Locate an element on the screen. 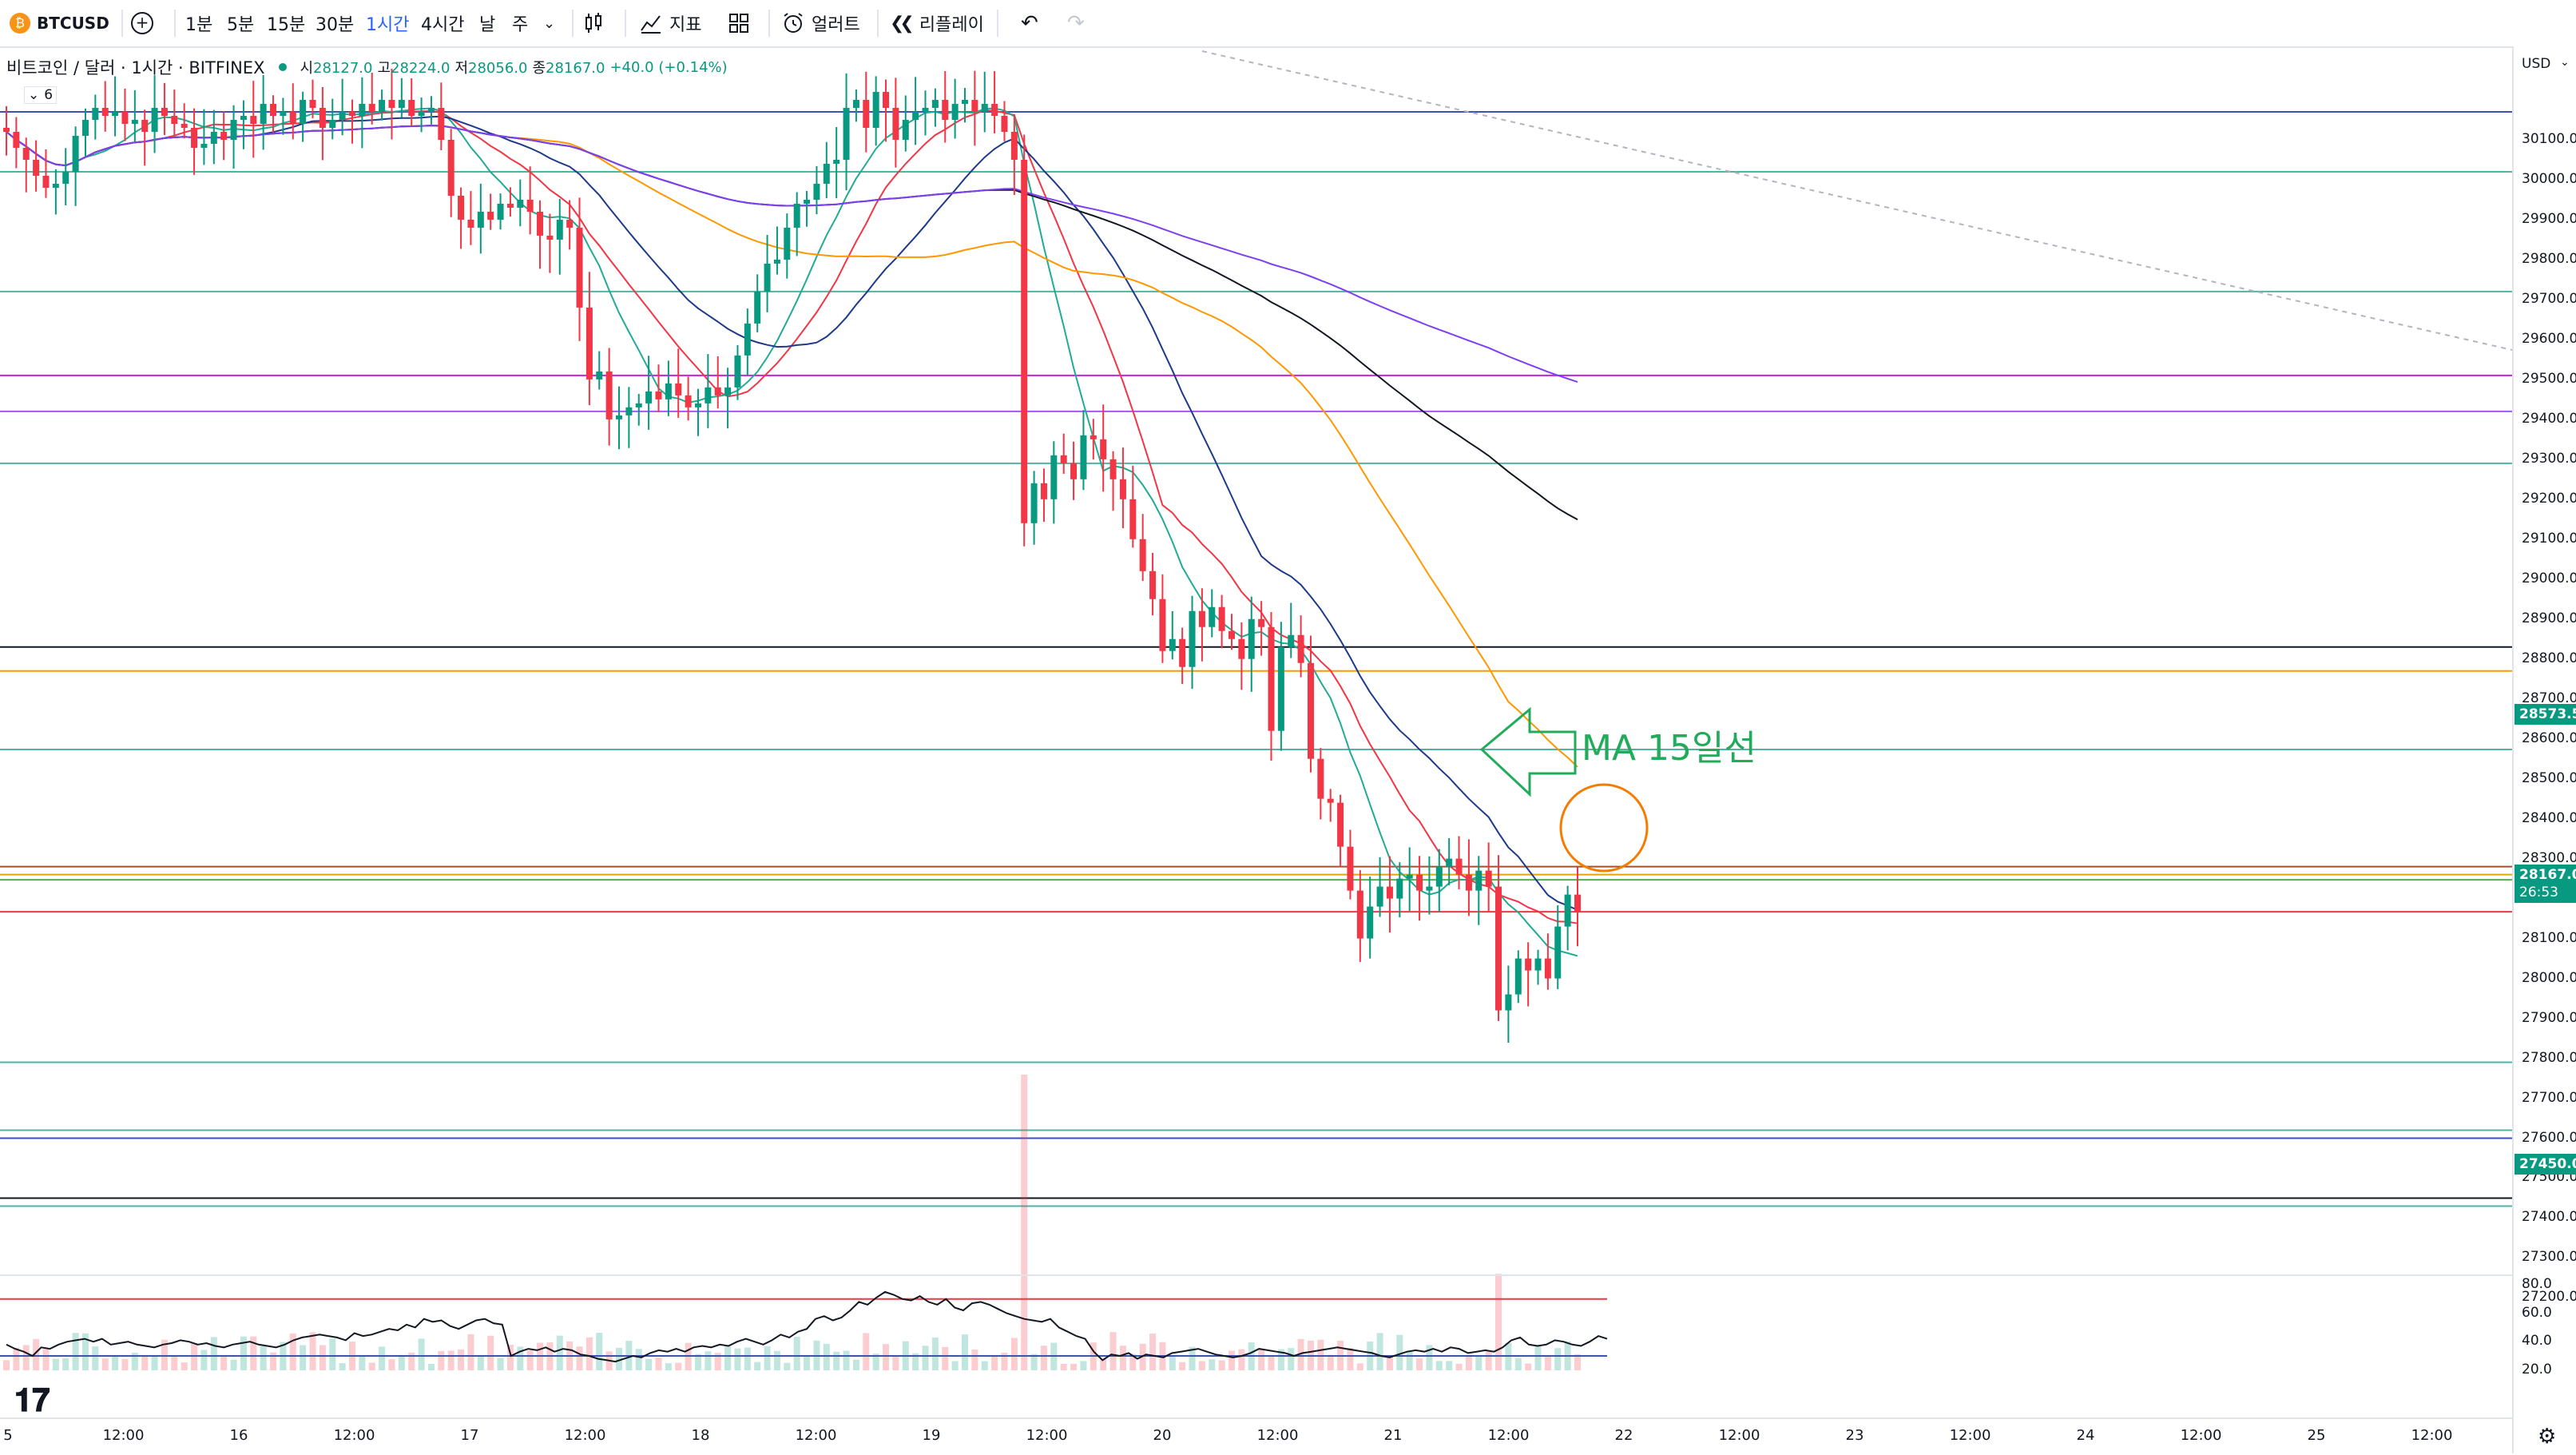 The width and height of the screenshot is (2576, 1455). price-tick-label: 28400.0 is located at coordinates (2549, 817).